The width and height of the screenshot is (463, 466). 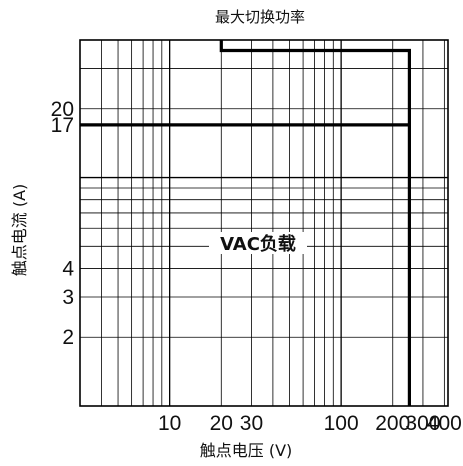 What do you see at coordinates (392, 423) in the screenshot?
I see `x-tick-label: 200` at bounding box center [392, 423].